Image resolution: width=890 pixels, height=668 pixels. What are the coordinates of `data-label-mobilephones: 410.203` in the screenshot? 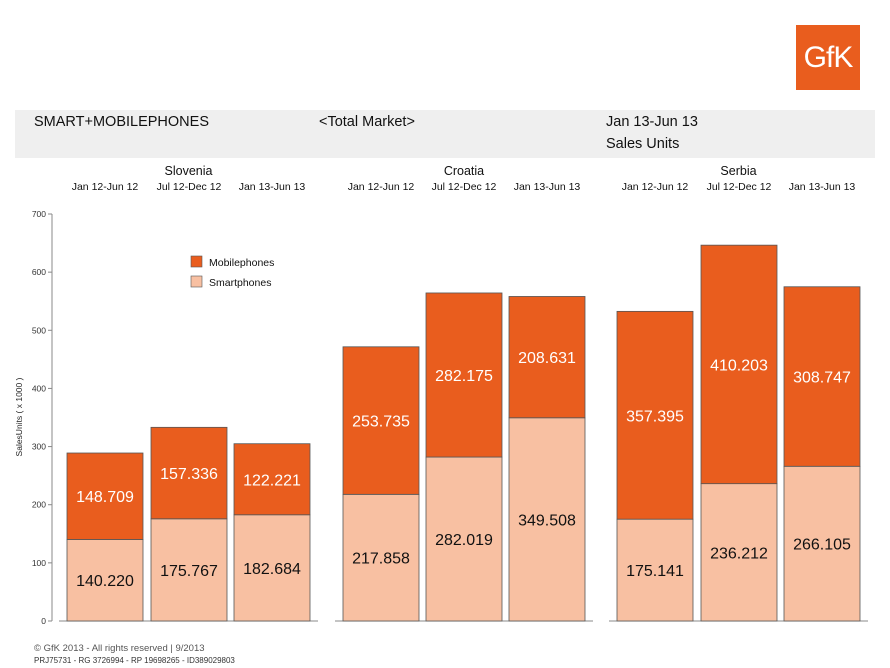 It's located at (739, 365).